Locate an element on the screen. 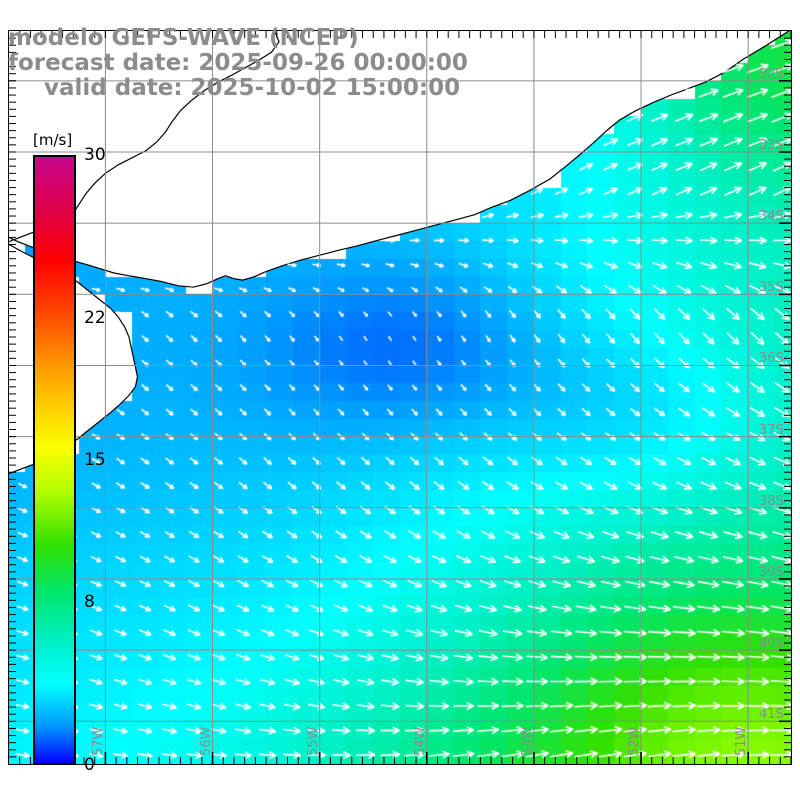  colorbar-tick-label: 22 is located at coordinates (95, 317).